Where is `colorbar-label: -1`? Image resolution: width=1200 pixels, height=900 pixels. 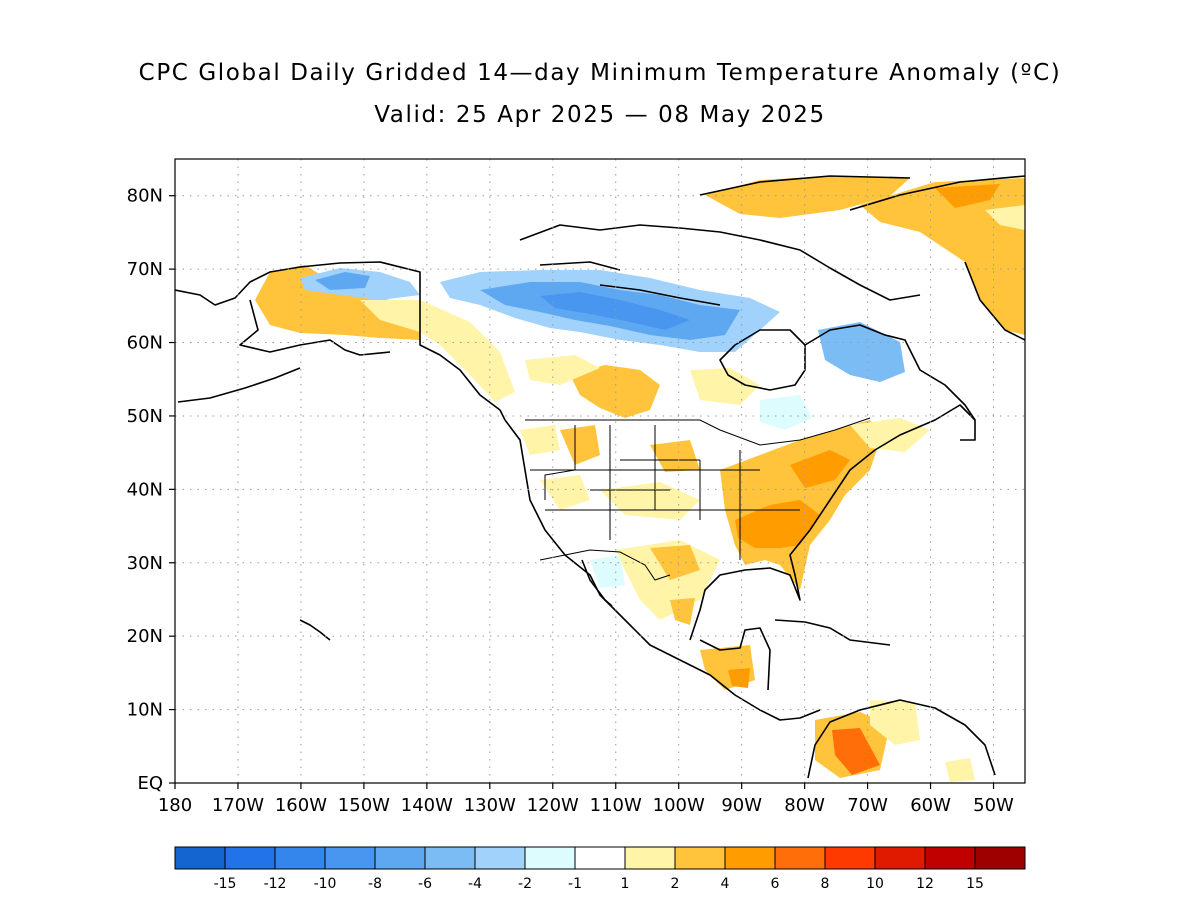 colorbar-label: -1 is located at coordinates (575, 884).